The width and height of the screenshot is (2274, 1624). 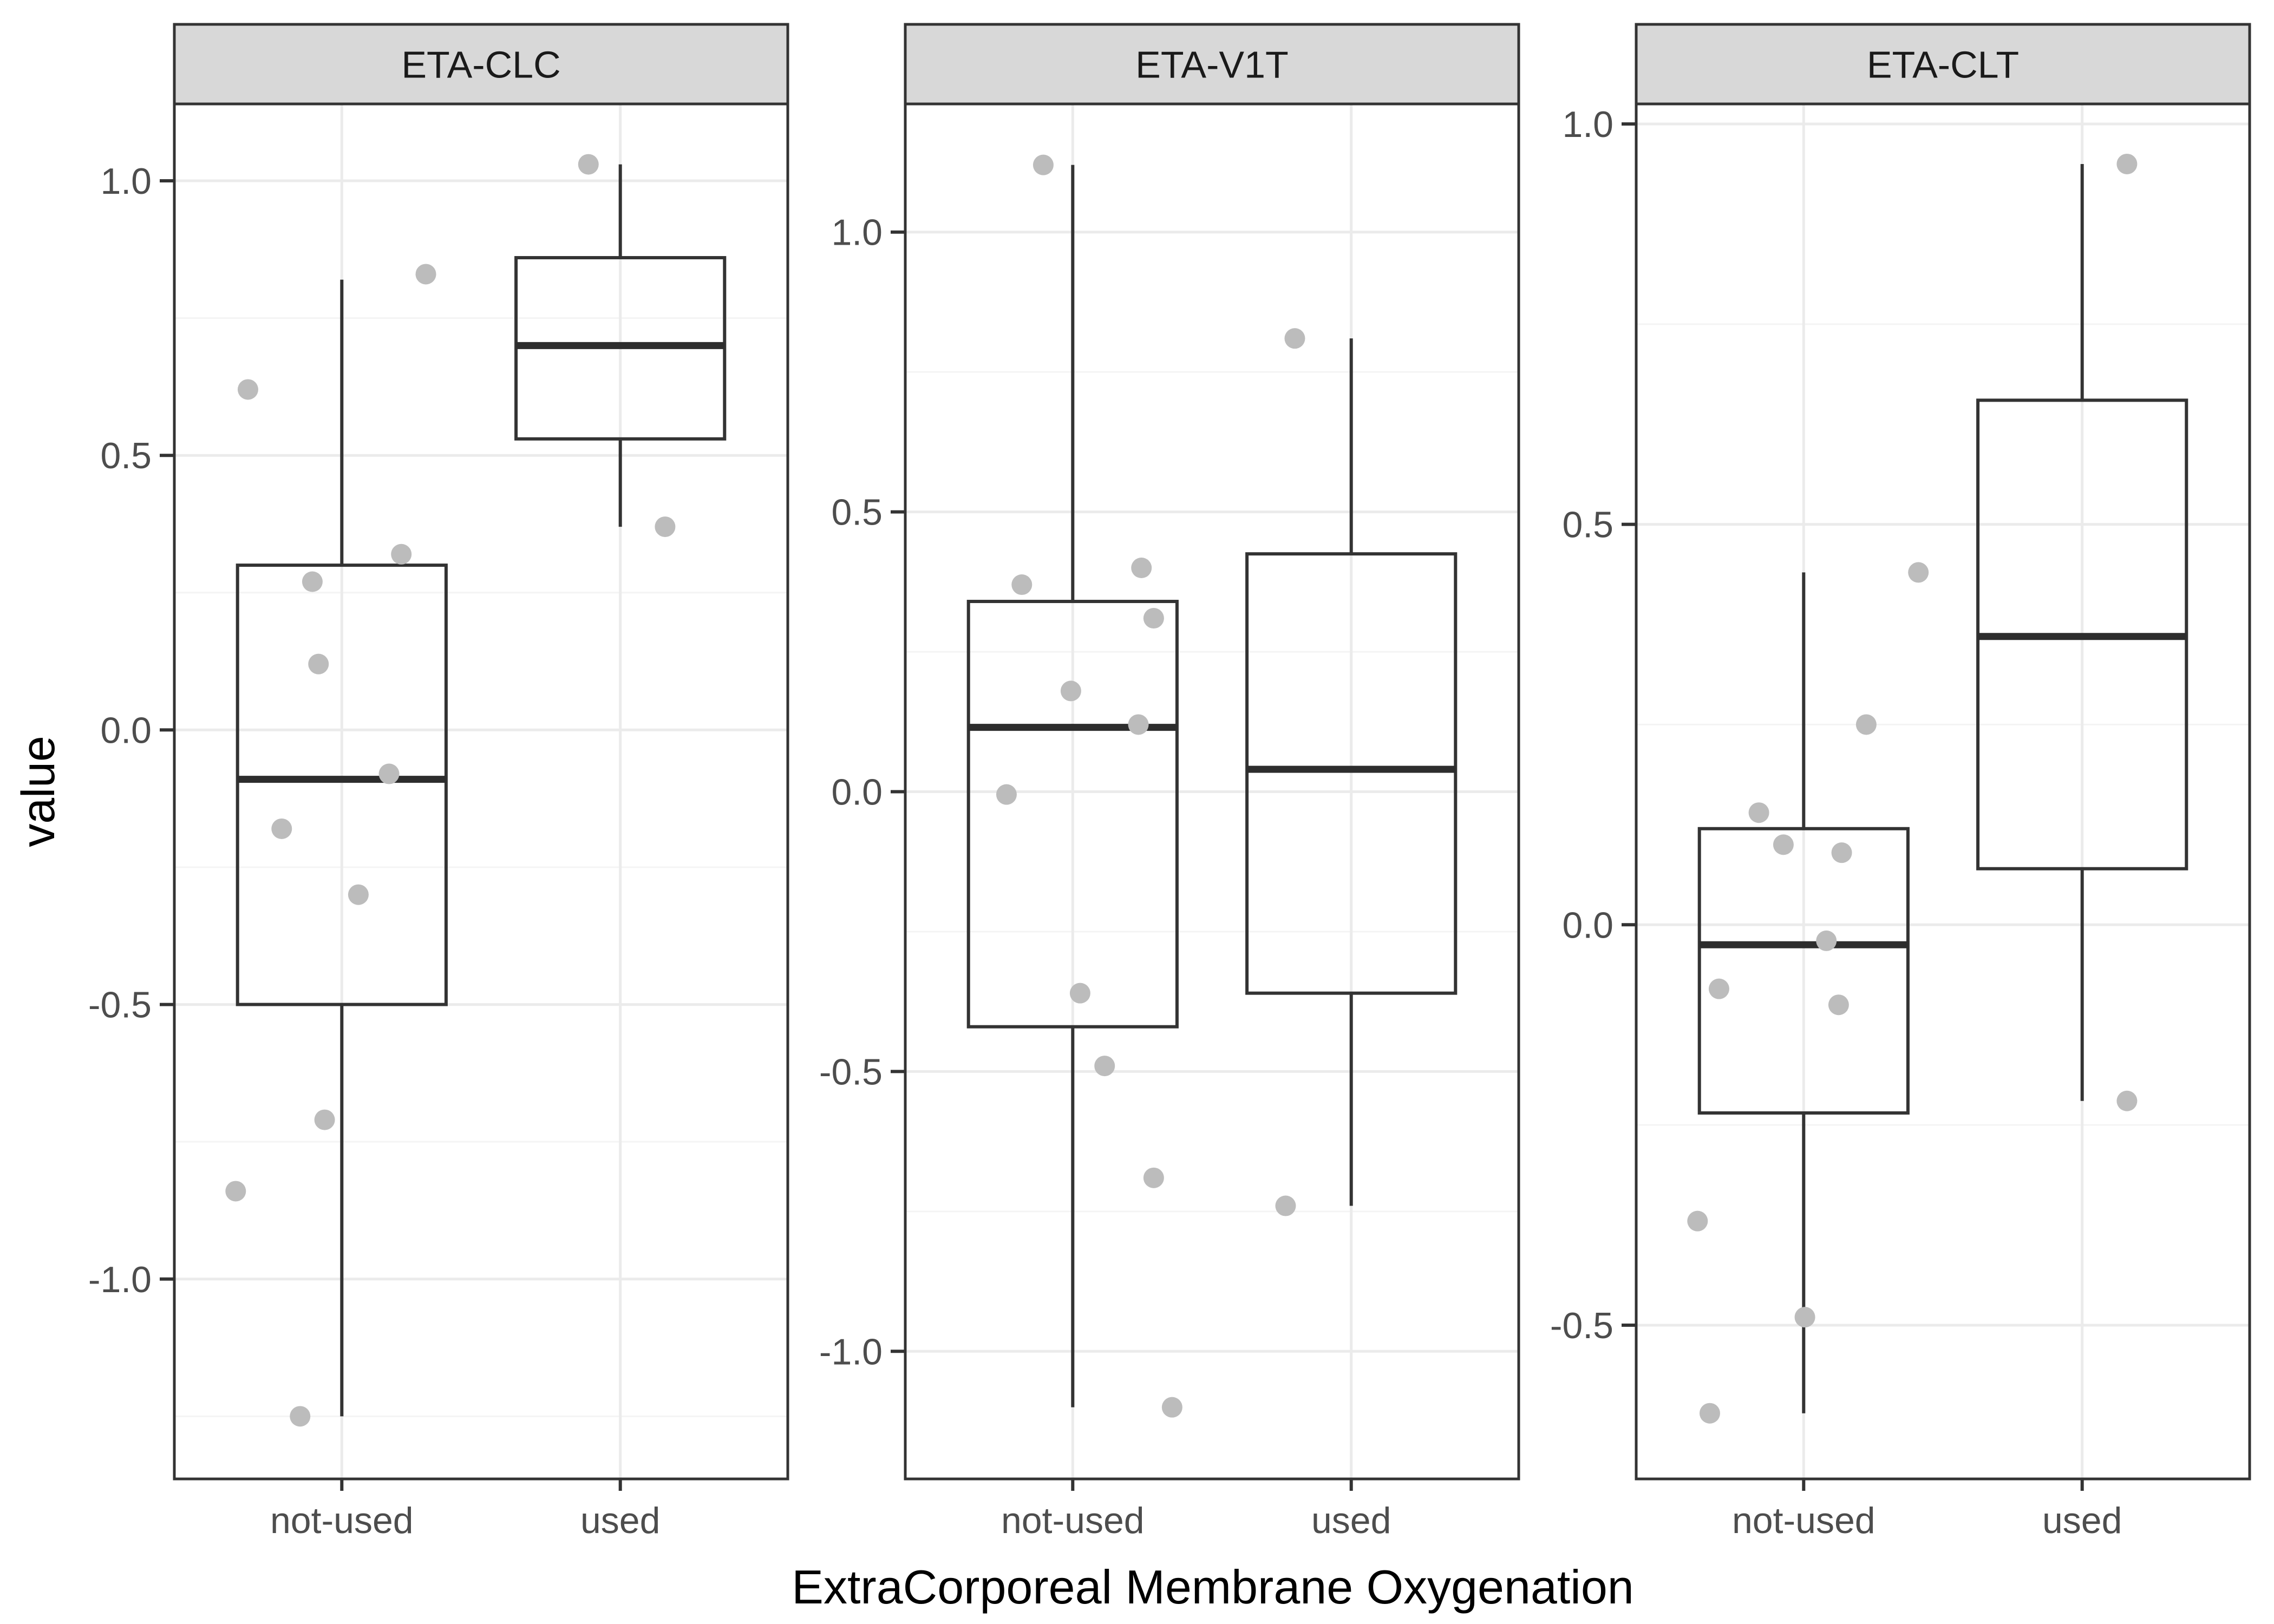 I want to click on facet-title: ETA-CLC, so click(x=481, y=65).